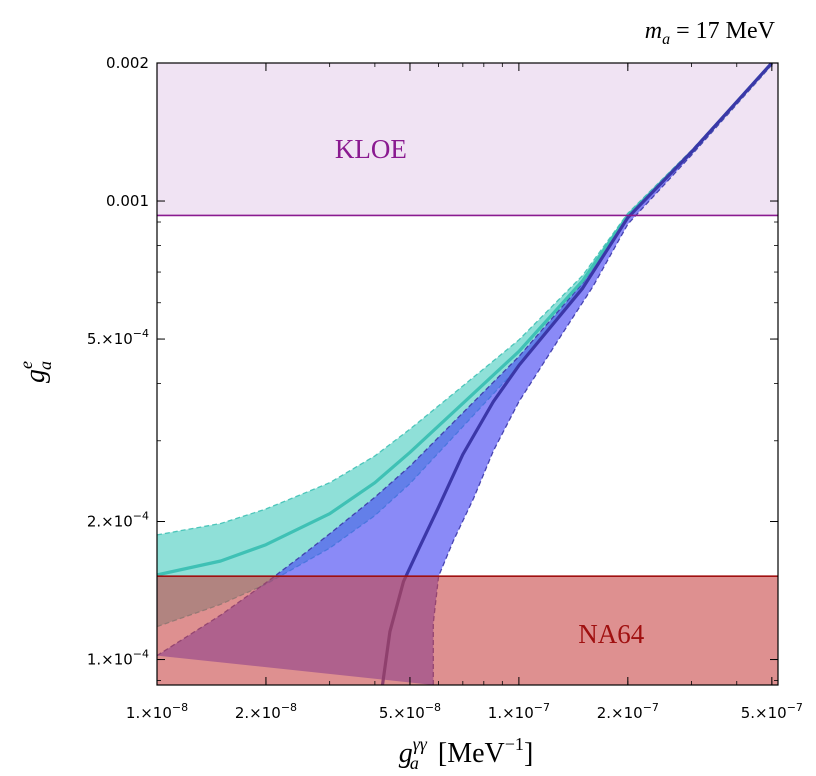  Describe the element at coordinates (723, 31) in the screenshot. I see `title-rest: = 17 MeV` at that location.